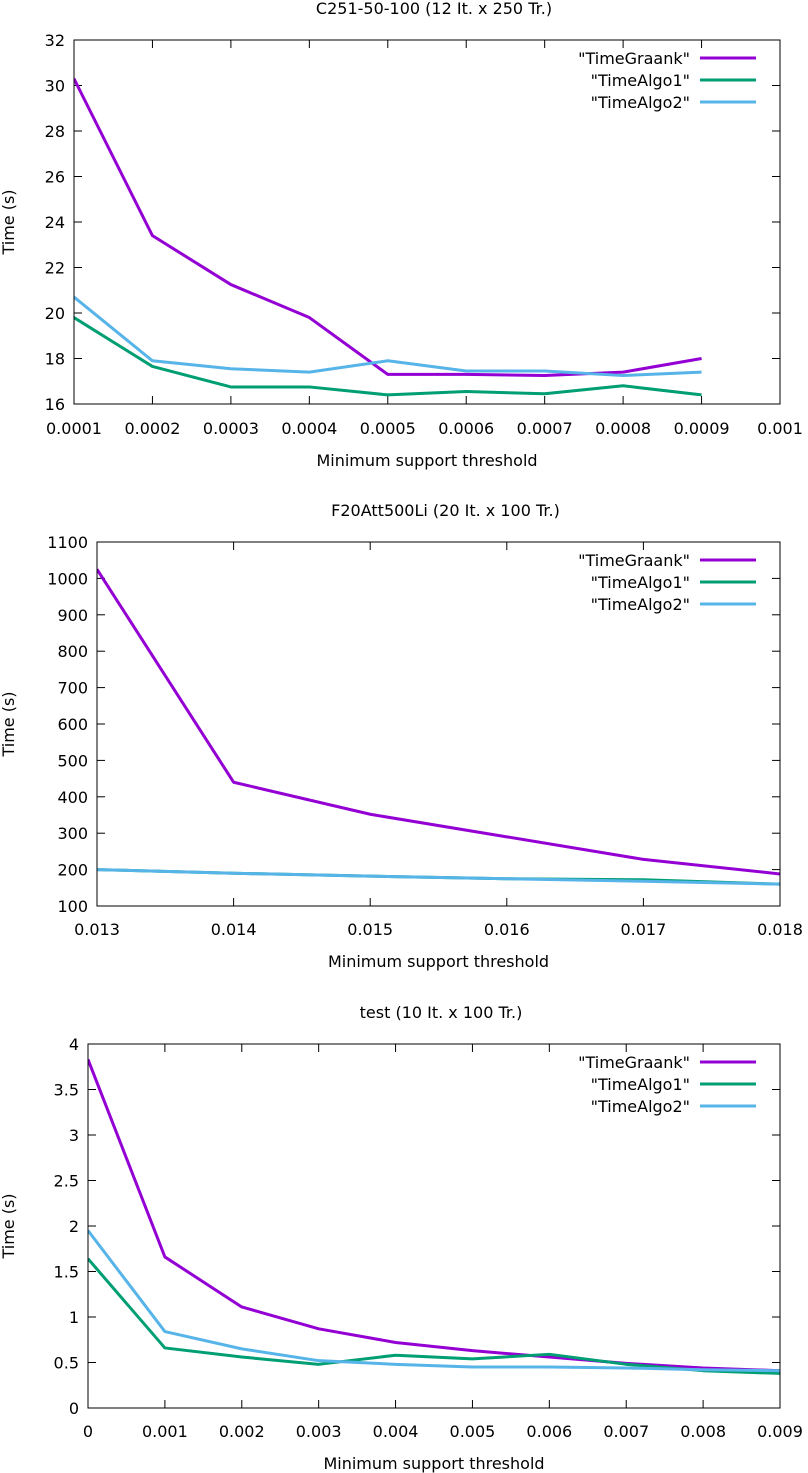 Image resolution: width=808 pixels, height=1473 pixels. I want to click on y-tick-label: 700, so click(72, 688).